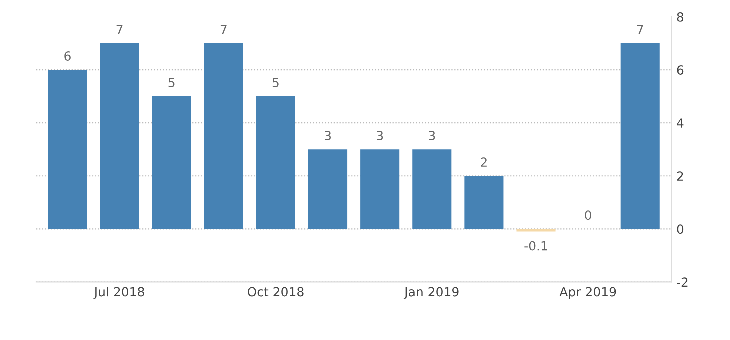  I want to click on x-tick-label: Oct 2018, so click(276, 292).